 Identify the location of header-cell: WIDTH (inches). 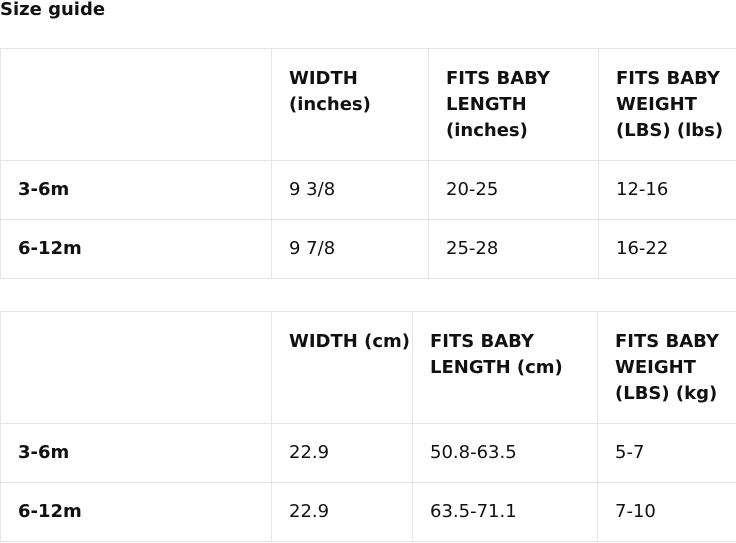
(350, 104).